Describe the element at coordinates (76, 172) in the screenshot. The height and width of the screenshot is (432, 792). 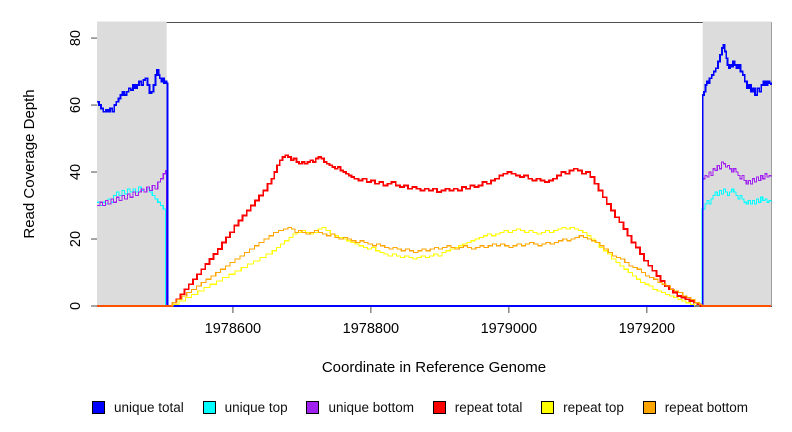
I see `y-tick-label: 40` at that location.